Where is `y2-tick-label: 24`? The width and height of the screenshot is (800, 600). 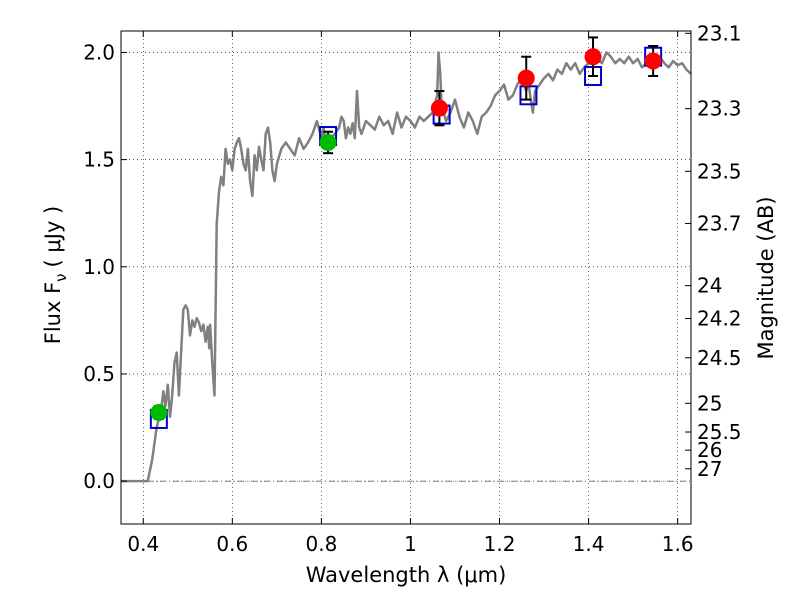
y2-tick-label: 24 is located at coordinates (709, 286).